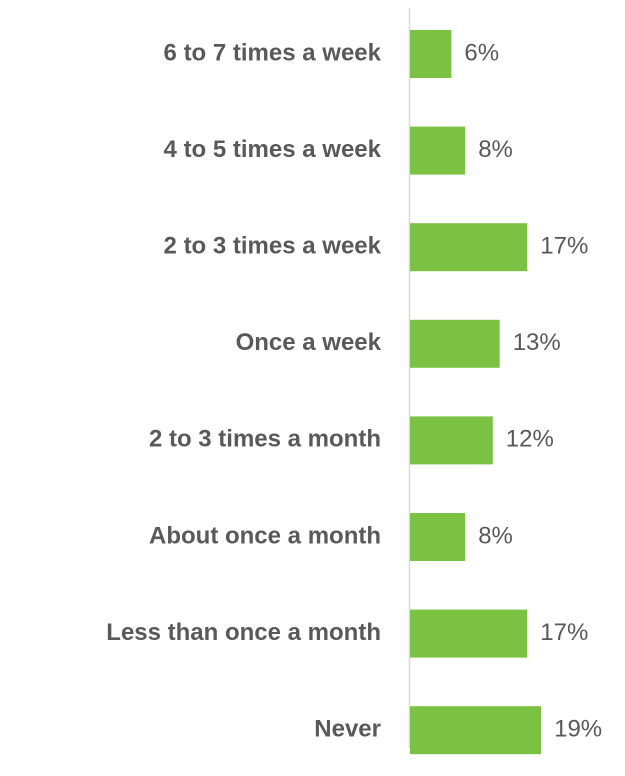 The height and width of the screenshot is (776, 625). What do you see at coordinates (243, 632) in the screenshot?
I see `category-label: Less than once a month` at bounding box center [243, 632].